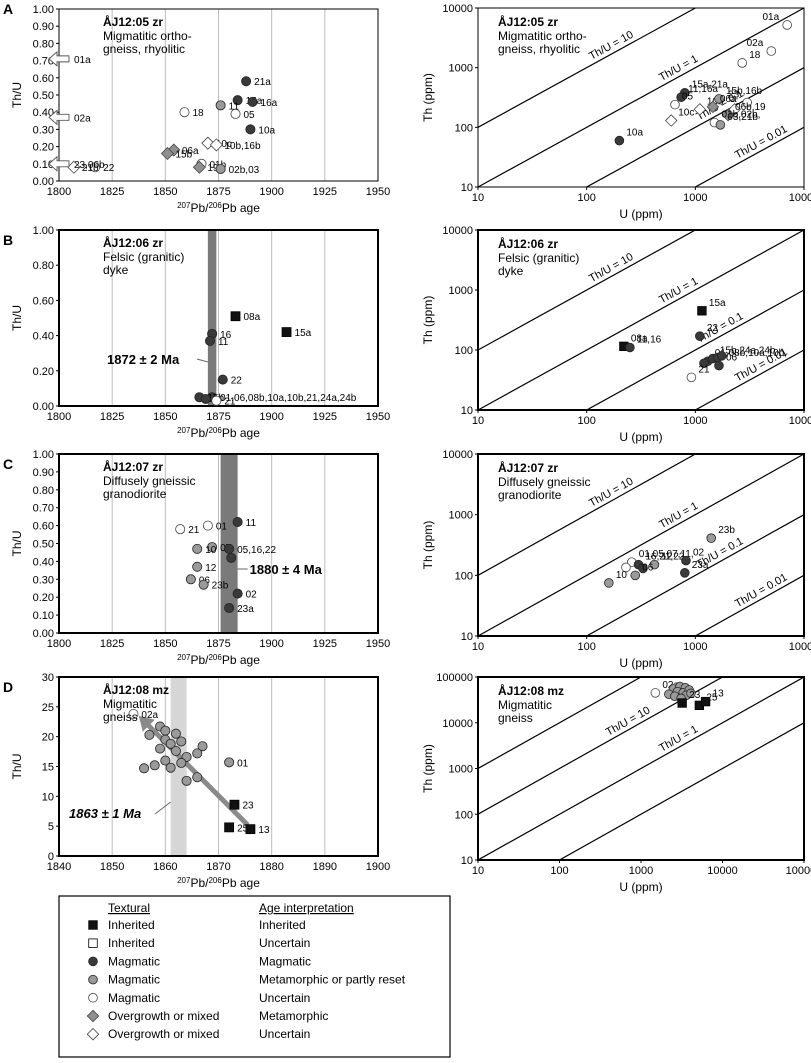  Describe the element at coordinates (204, 567) in the screenshot. I see `data-point: 12` at that location.